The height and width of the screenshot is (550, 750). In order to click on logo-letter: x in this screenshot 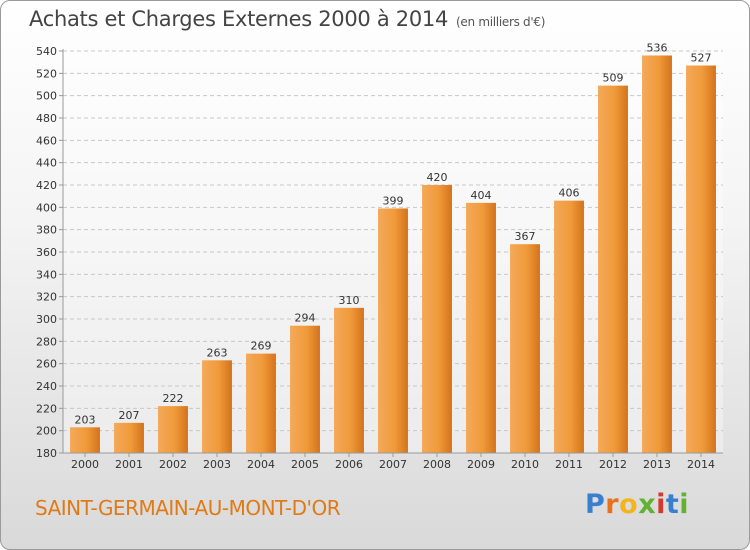, I will do `click(647, 504)`.